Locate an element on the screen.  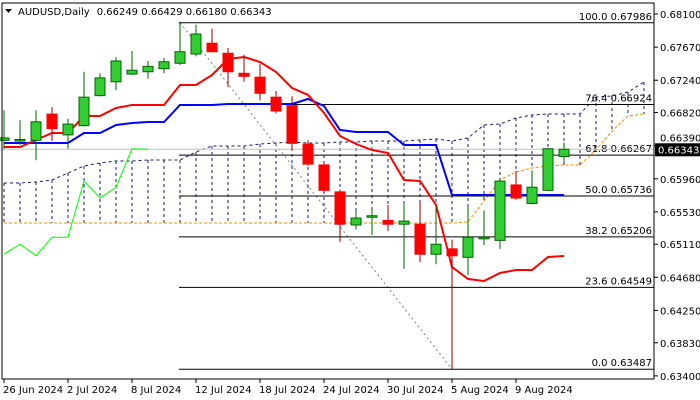
price-tick-label: 0.63400 is located at coordinates (680, 377).